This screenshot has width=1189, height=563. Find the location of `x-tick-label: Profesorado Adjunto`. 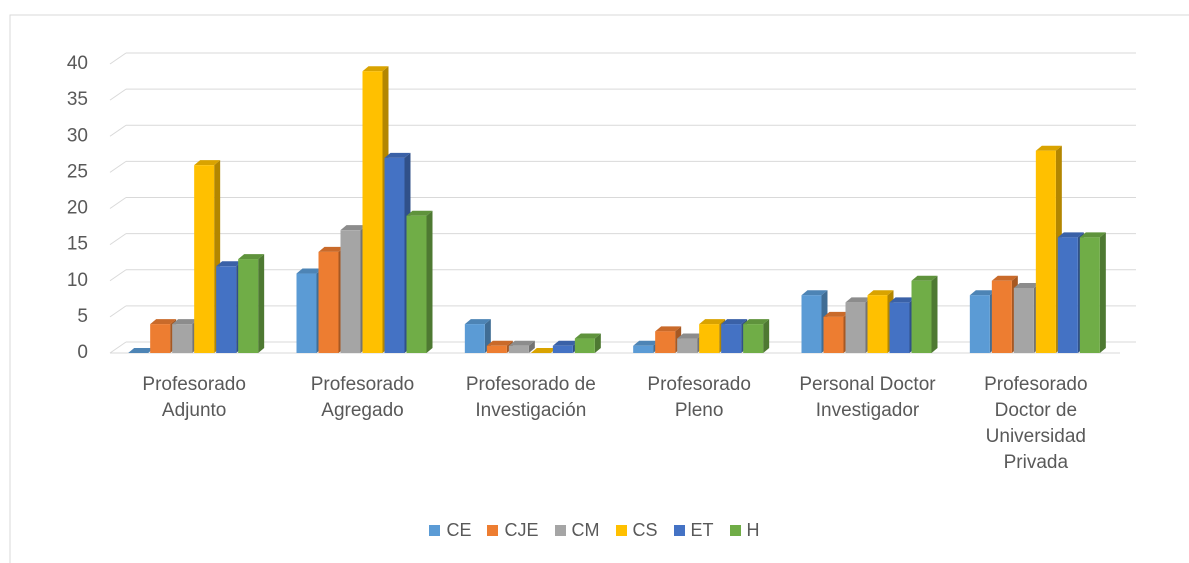

x-tick-label: Profesorado Adjunto is located at coordinates (194, 397).